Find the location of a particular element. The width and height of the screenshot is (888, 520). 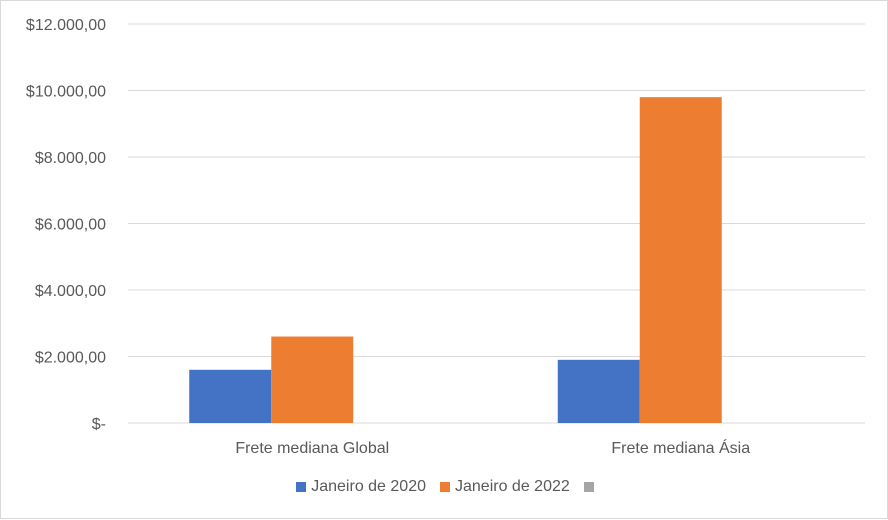

legend-item: Janeiro de 2020 is located at coordinates (361, 487).